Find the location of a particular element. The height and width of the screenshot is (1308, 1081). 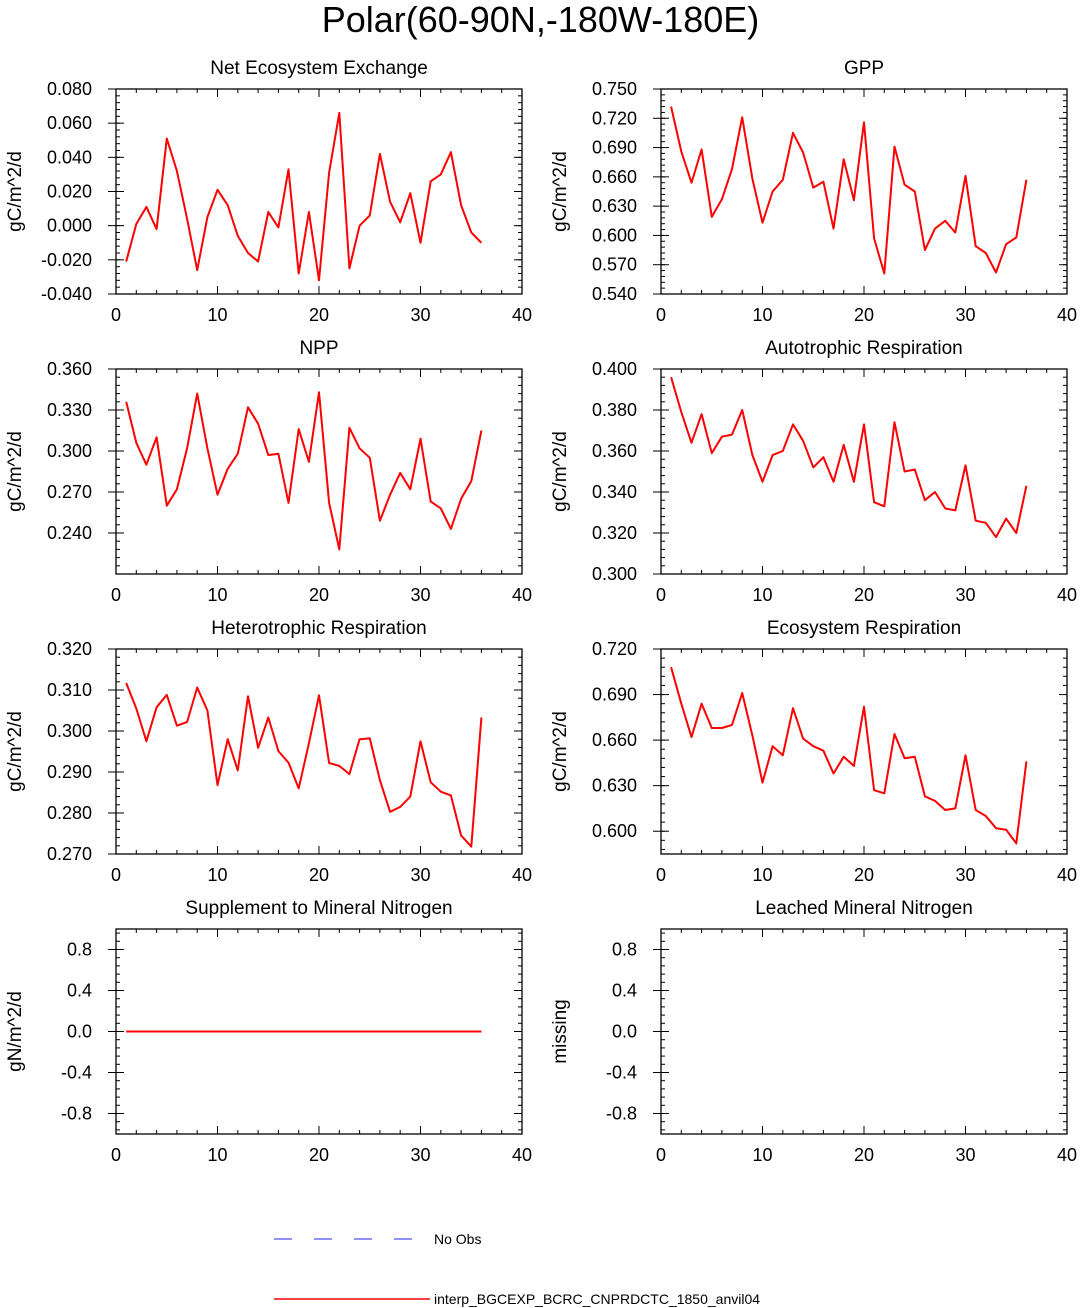

y-tick-label: 0.040 is located at coordinates (69, 157).